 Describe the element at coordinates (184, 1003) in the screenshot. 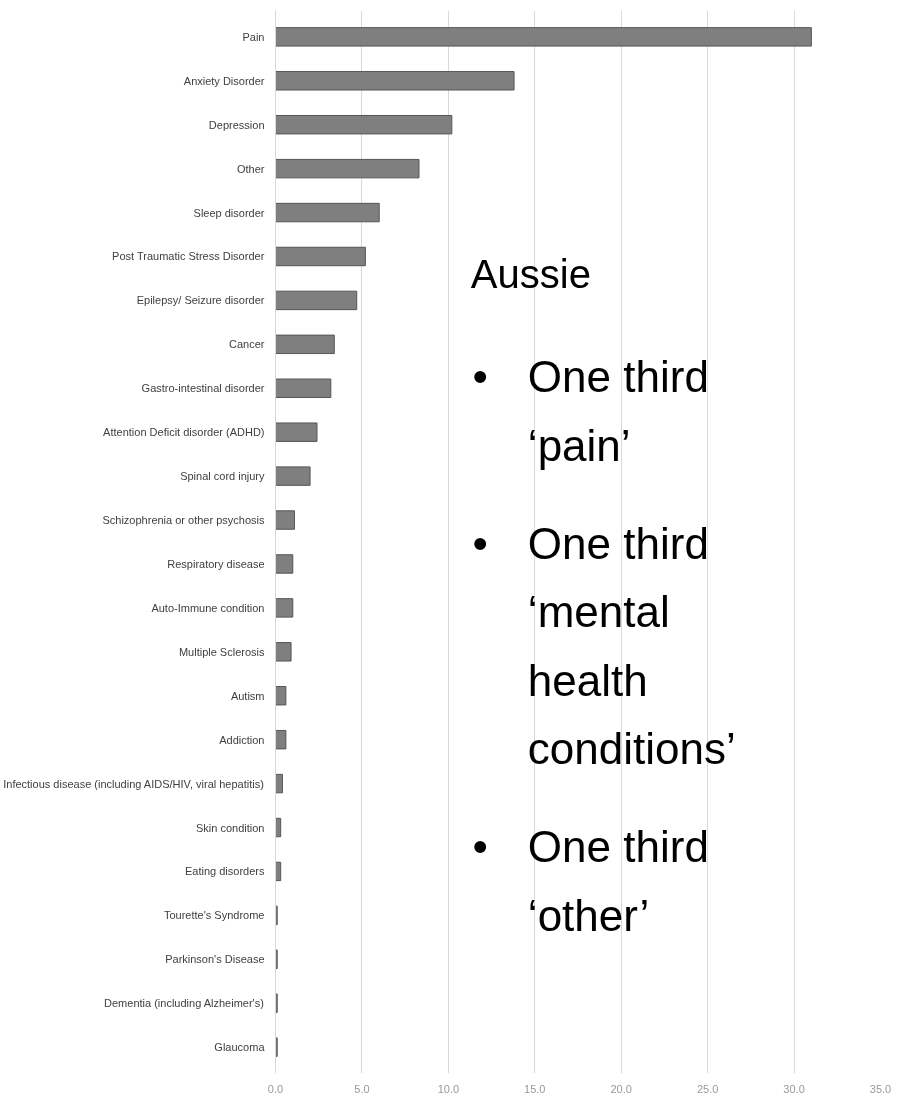

I see `y-tick-label: Dementia (including Alzheimer's)` at that location.